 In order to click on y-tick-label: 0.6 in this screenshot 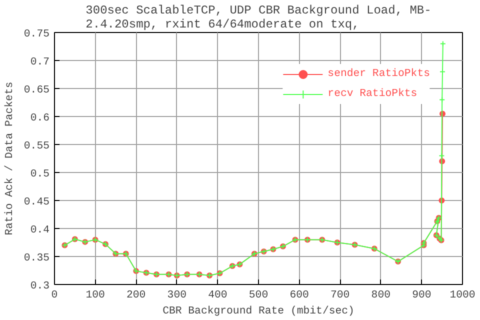, I will do `click(40, 118)`.